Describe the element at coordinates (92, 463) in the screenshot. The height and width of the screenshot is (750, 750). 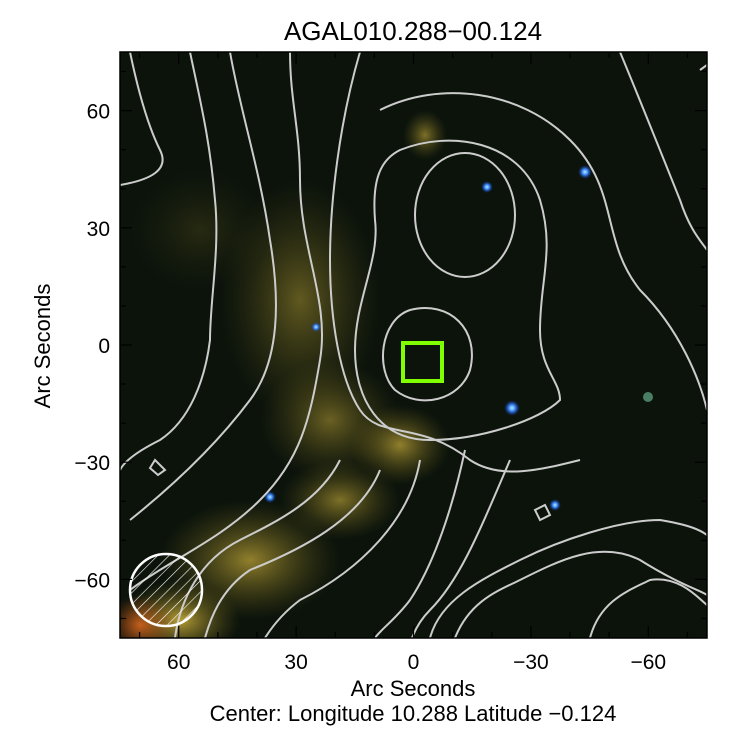
I see `y-tick-label: −30` at that location.